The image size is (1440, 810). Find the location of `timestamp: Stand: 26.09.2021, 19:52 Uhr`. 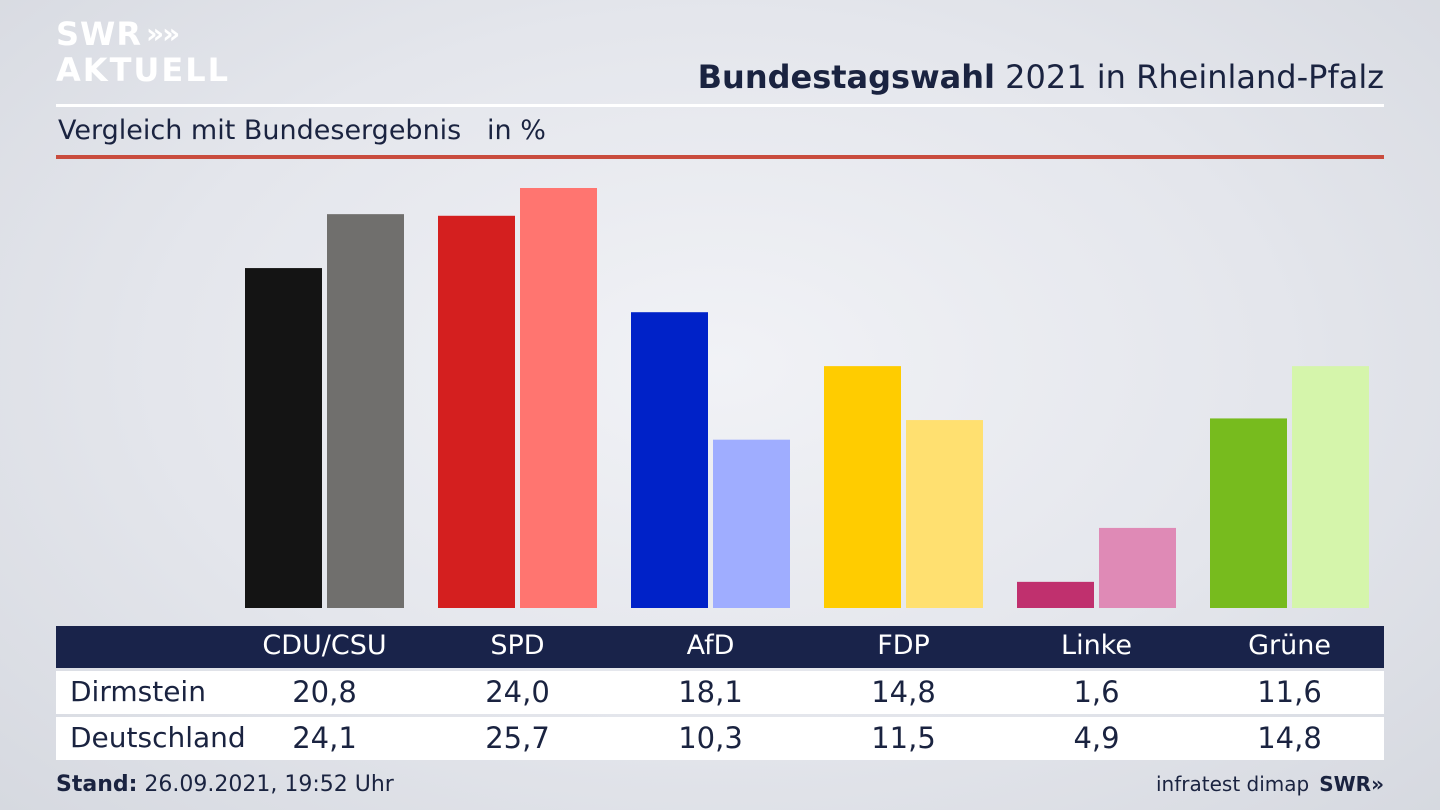

timestamp: Stand: 26.09.2021, 19:52 Uhr is located at coordinates (225, 784).